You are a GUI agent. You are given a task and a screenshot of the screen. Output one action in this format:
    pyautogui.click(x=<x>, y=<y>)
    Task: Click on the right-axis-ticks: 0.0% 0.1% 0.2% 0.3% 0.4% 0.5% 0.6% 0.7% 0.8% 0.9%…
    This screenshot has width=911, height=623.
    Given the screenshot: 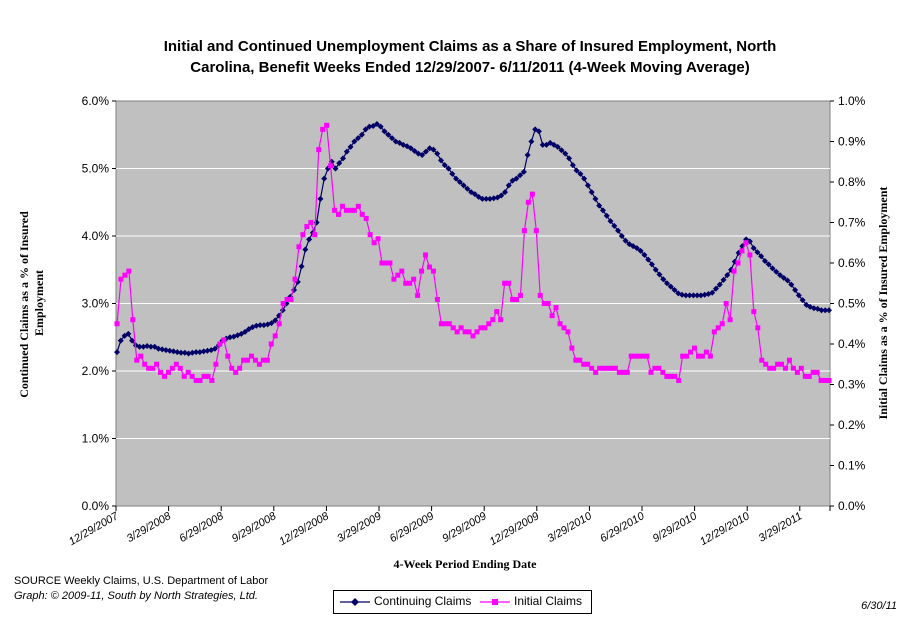 What is the action you would take?
    pyautogui.click(x=848, y=303)
    